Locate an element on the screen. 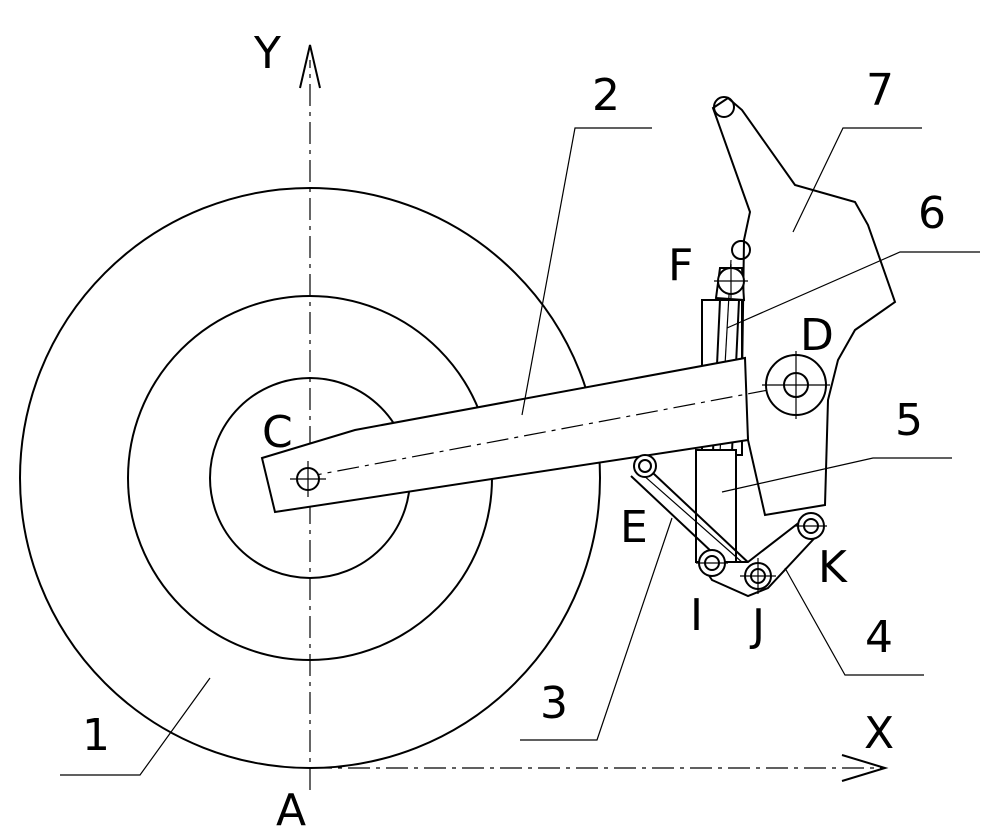 The height and width of the screenshot is (834, 984). vertical-strut is located at coordinates (716, 506).